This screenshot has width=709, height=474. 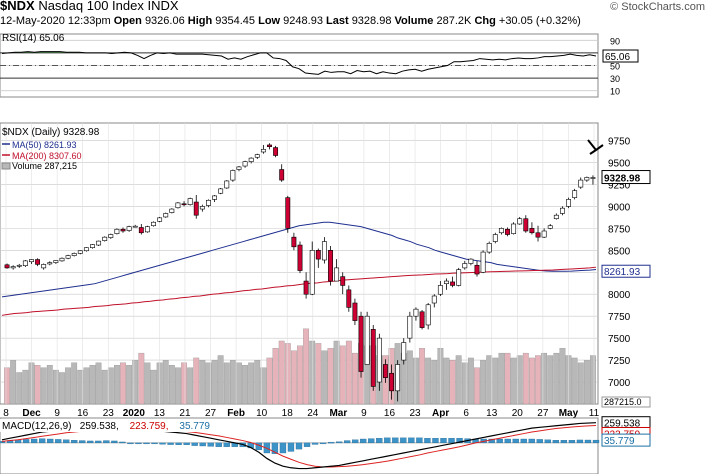 I want to click on x-tick-label: 18, so click(x=288, y=413).